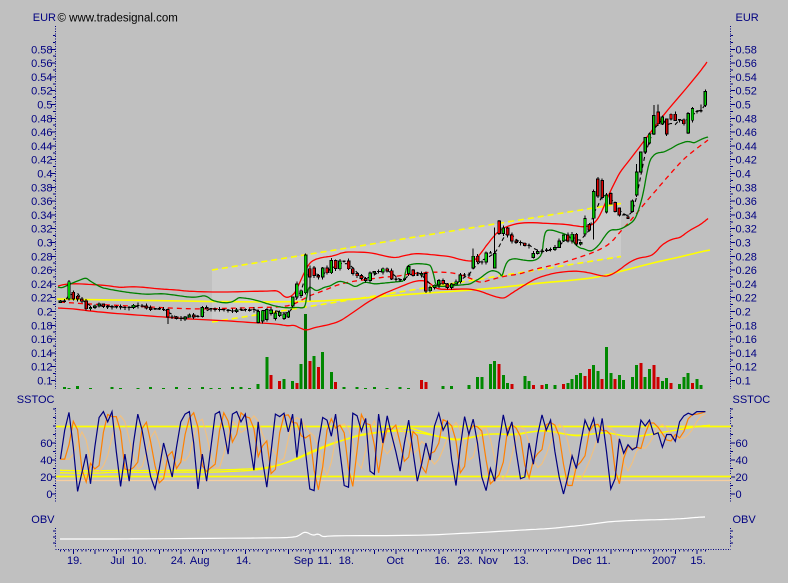  I want to click on svg-text: Dec, so click(582, 561).